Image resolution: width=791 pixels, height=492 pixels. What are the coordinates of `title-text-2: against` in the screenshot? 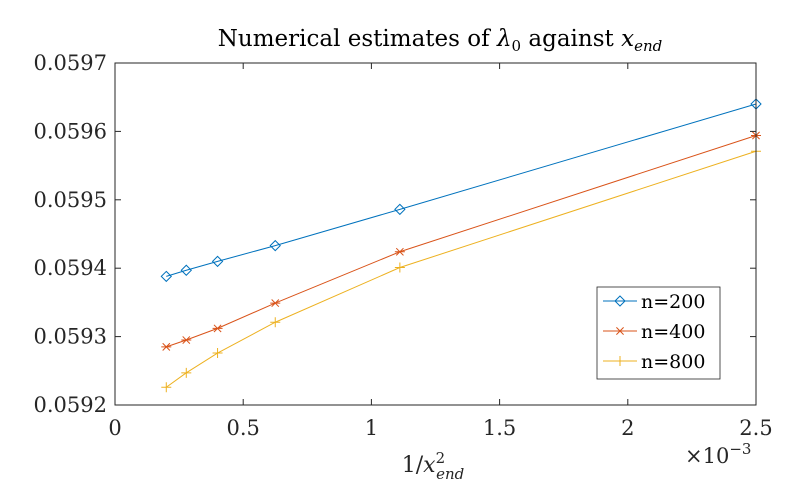 It's located at (571, 39).